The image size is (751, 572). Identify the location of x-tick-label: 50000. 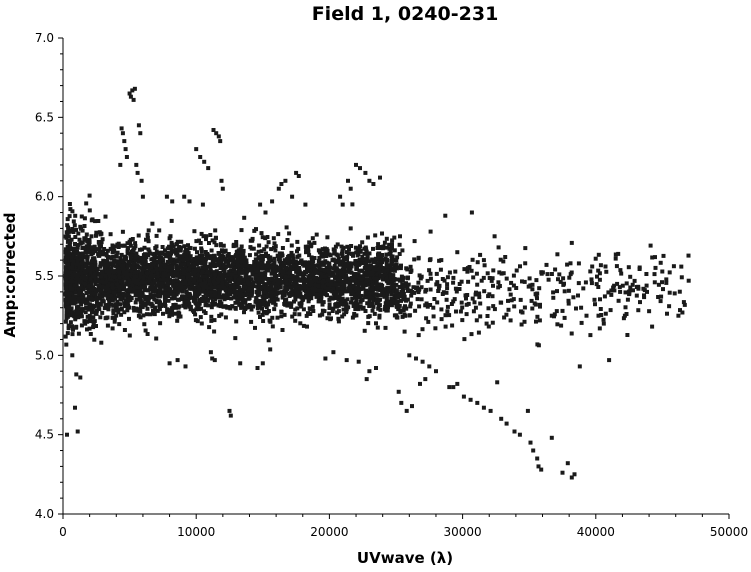
(729, 532).